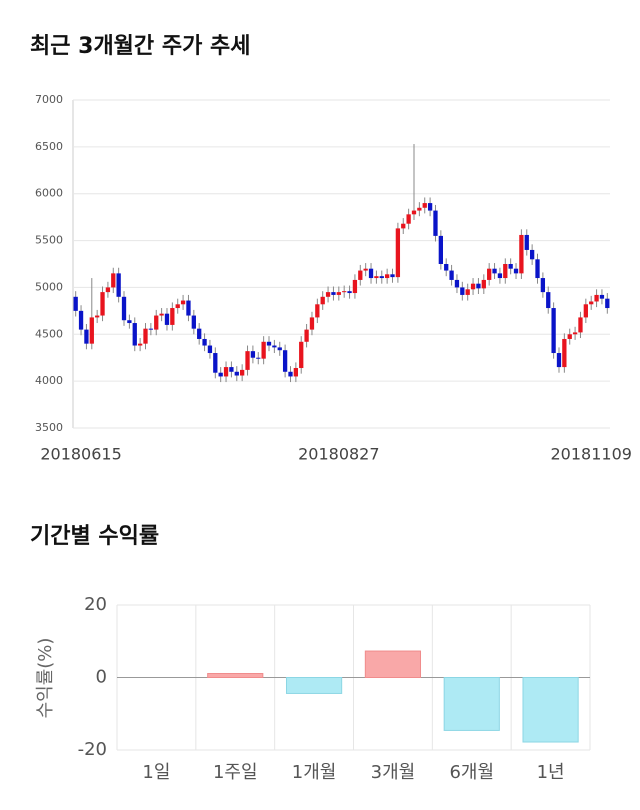 The image size is (640, 810). I want to click on x-tick-label: 6개월, so click(471, 772).